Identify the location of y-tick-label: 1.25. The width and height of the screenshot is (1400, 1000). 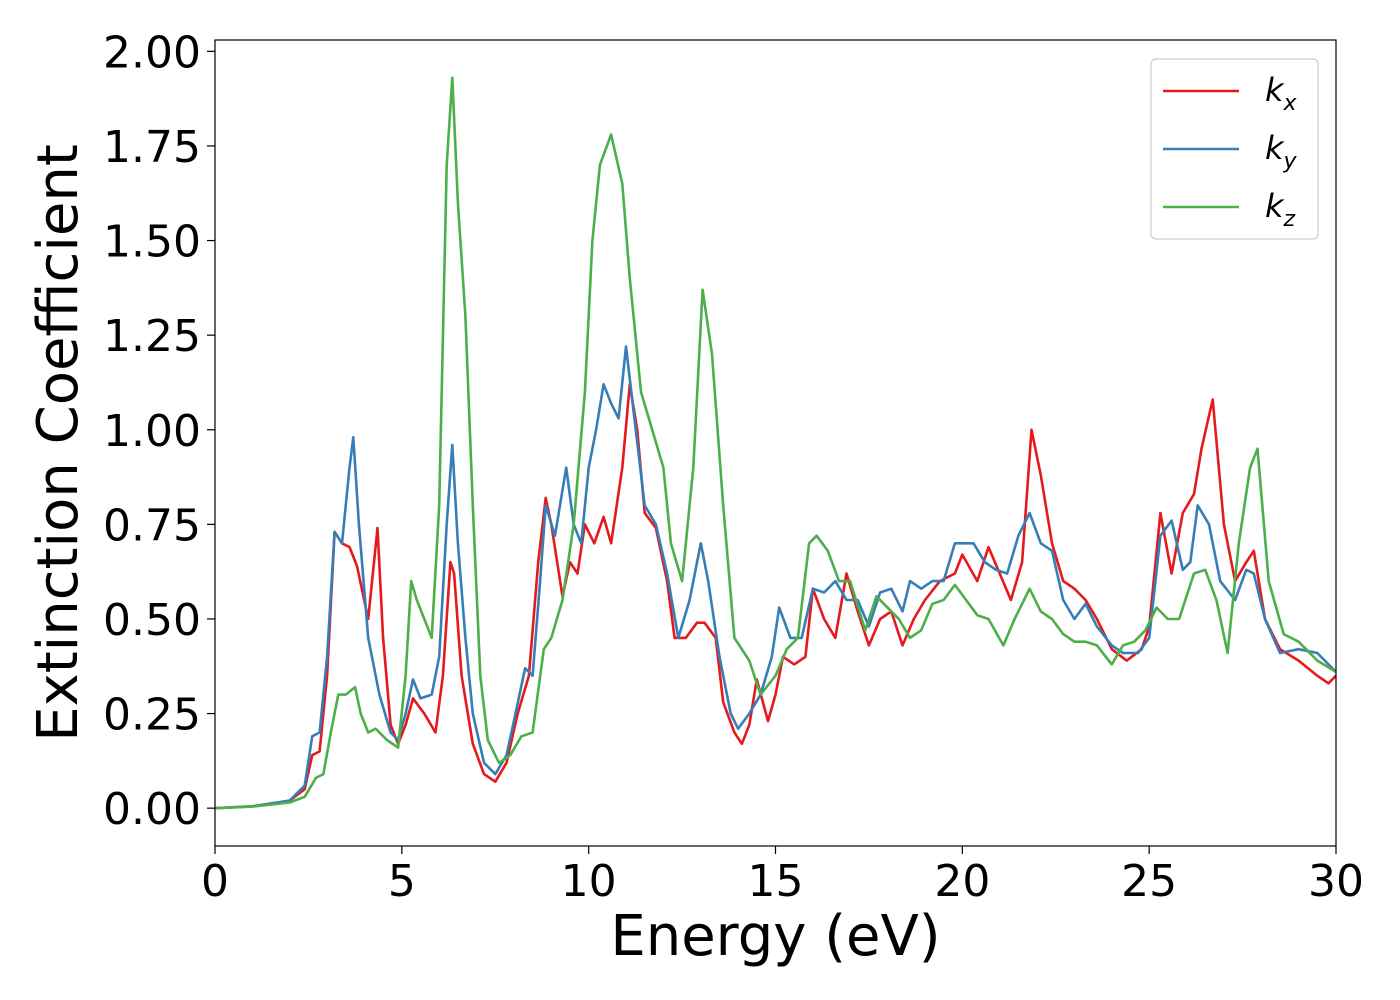
(152, 336).